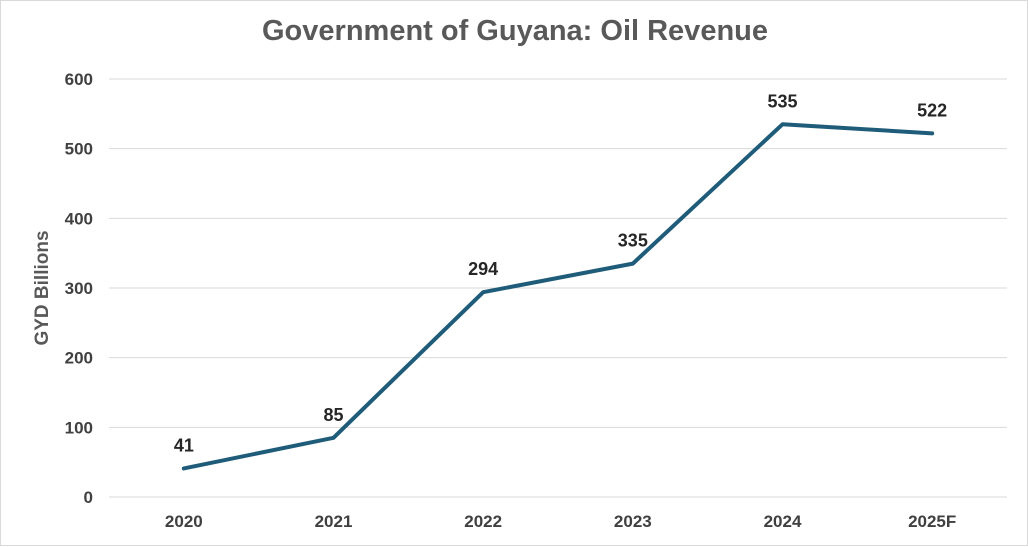  What do you see at coordinates (333, 415) in the screenshot?
I see `data-label: 85` at bounding box center [333, 415].